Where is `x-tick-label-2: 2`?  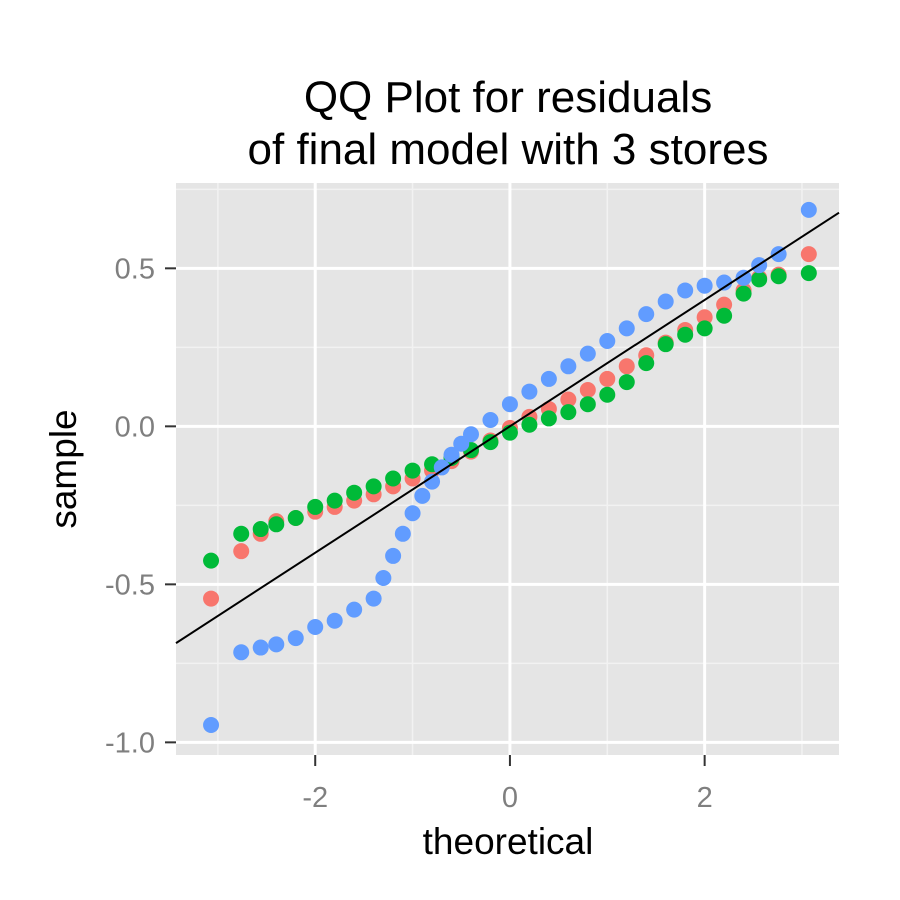 x-tick-label-2: 2 is located at coordinates (705, 798).